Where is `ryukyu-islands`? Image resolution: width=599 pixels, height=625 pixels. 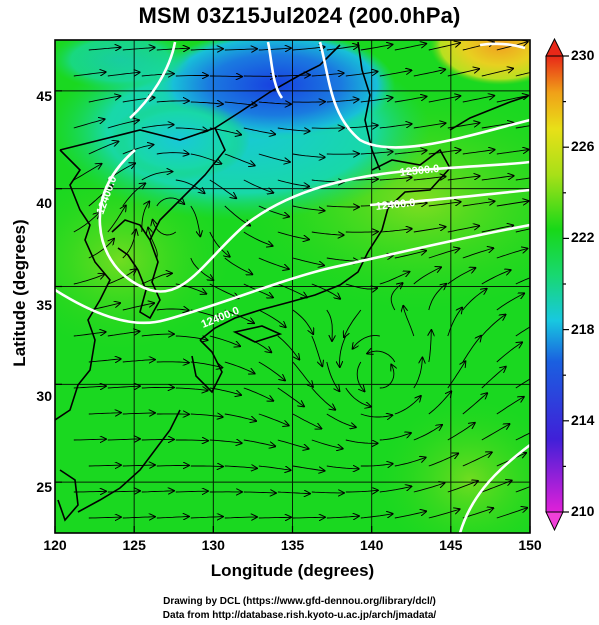
ryukyu-islands is located at coordinates (129, 461).